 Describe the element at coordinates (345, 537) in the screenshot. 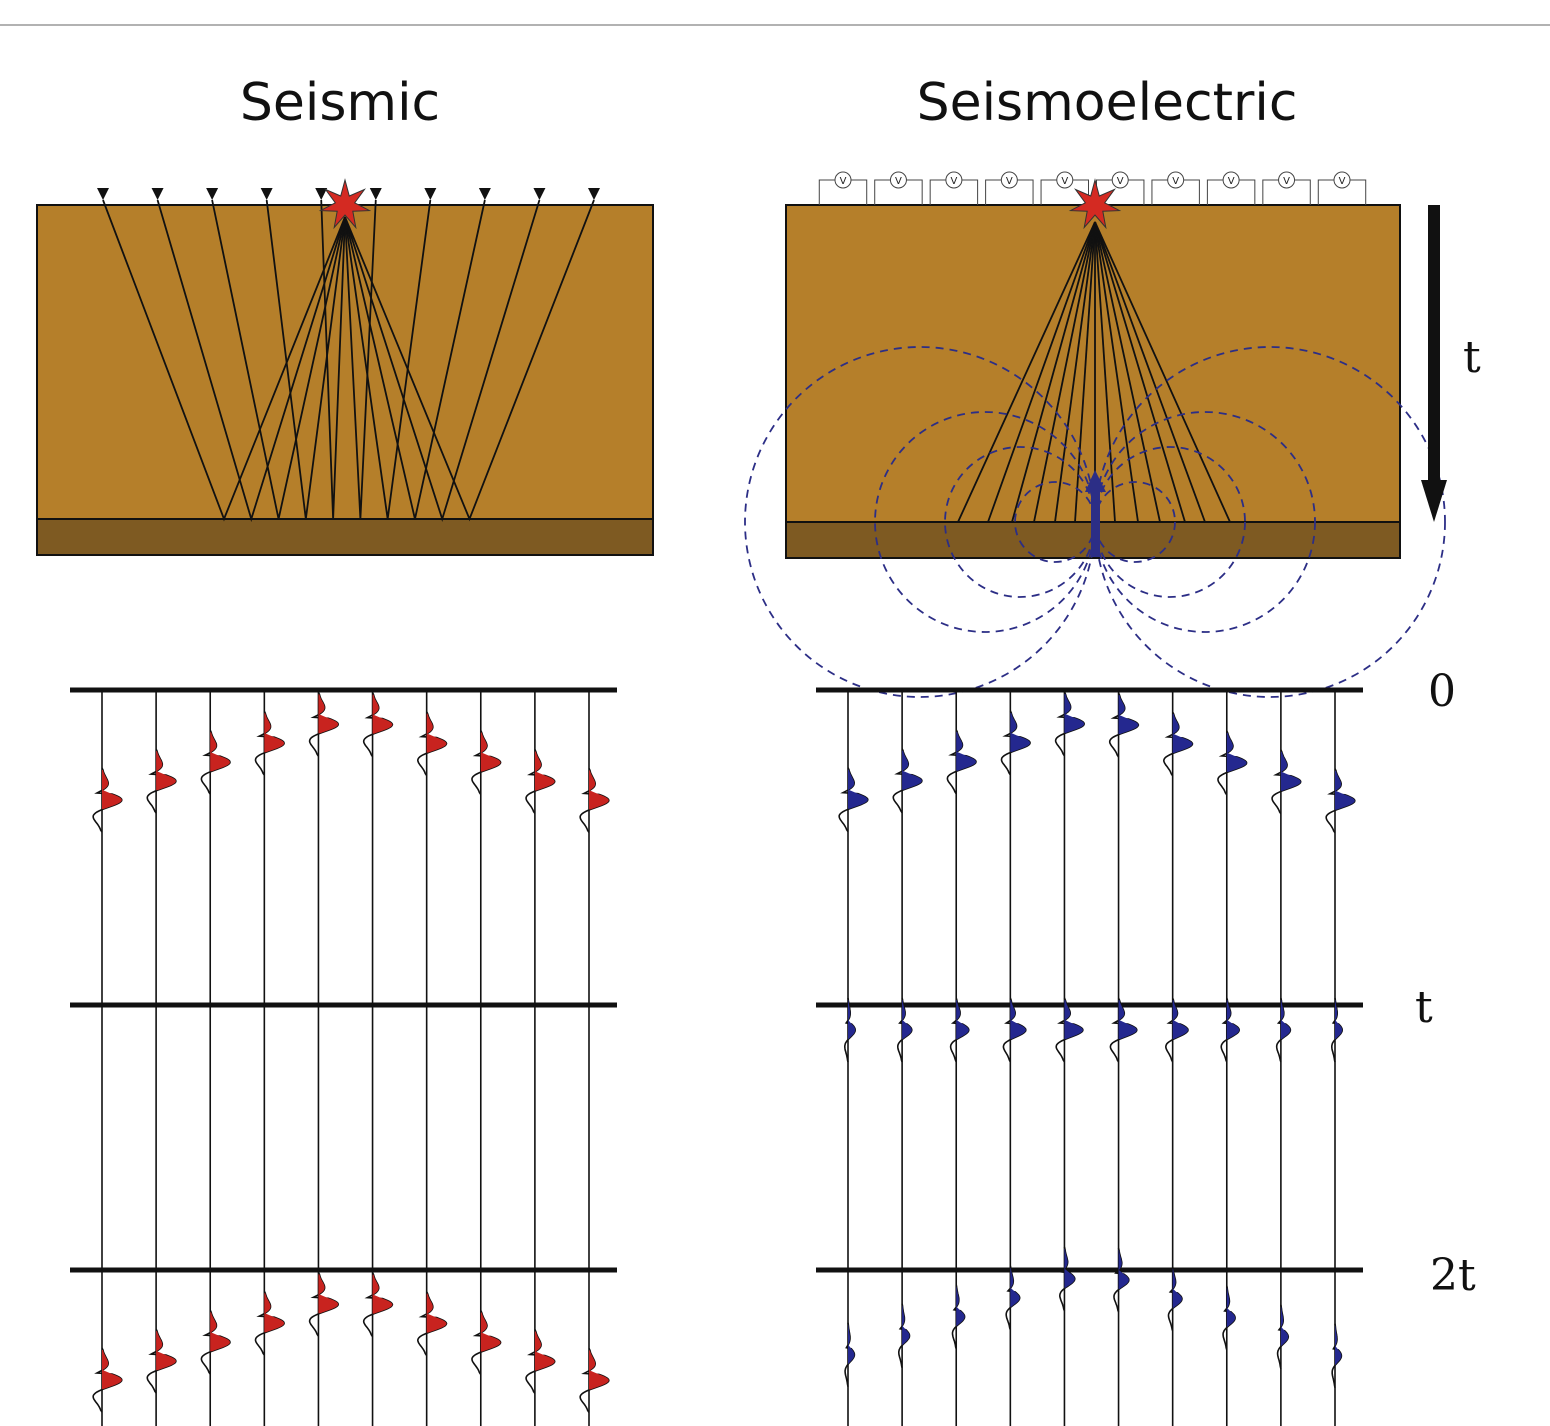

I see `seismic-lower-layer` at that location.